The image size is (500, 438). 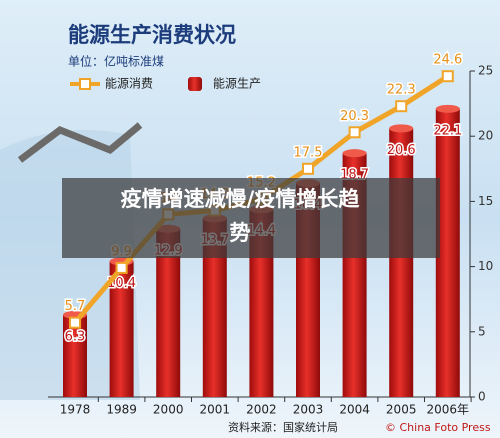 What do you see at coordinates (168, 410) in the screenshot?
I see `x-tick-label: 2000` at bounding box center [168, 410].